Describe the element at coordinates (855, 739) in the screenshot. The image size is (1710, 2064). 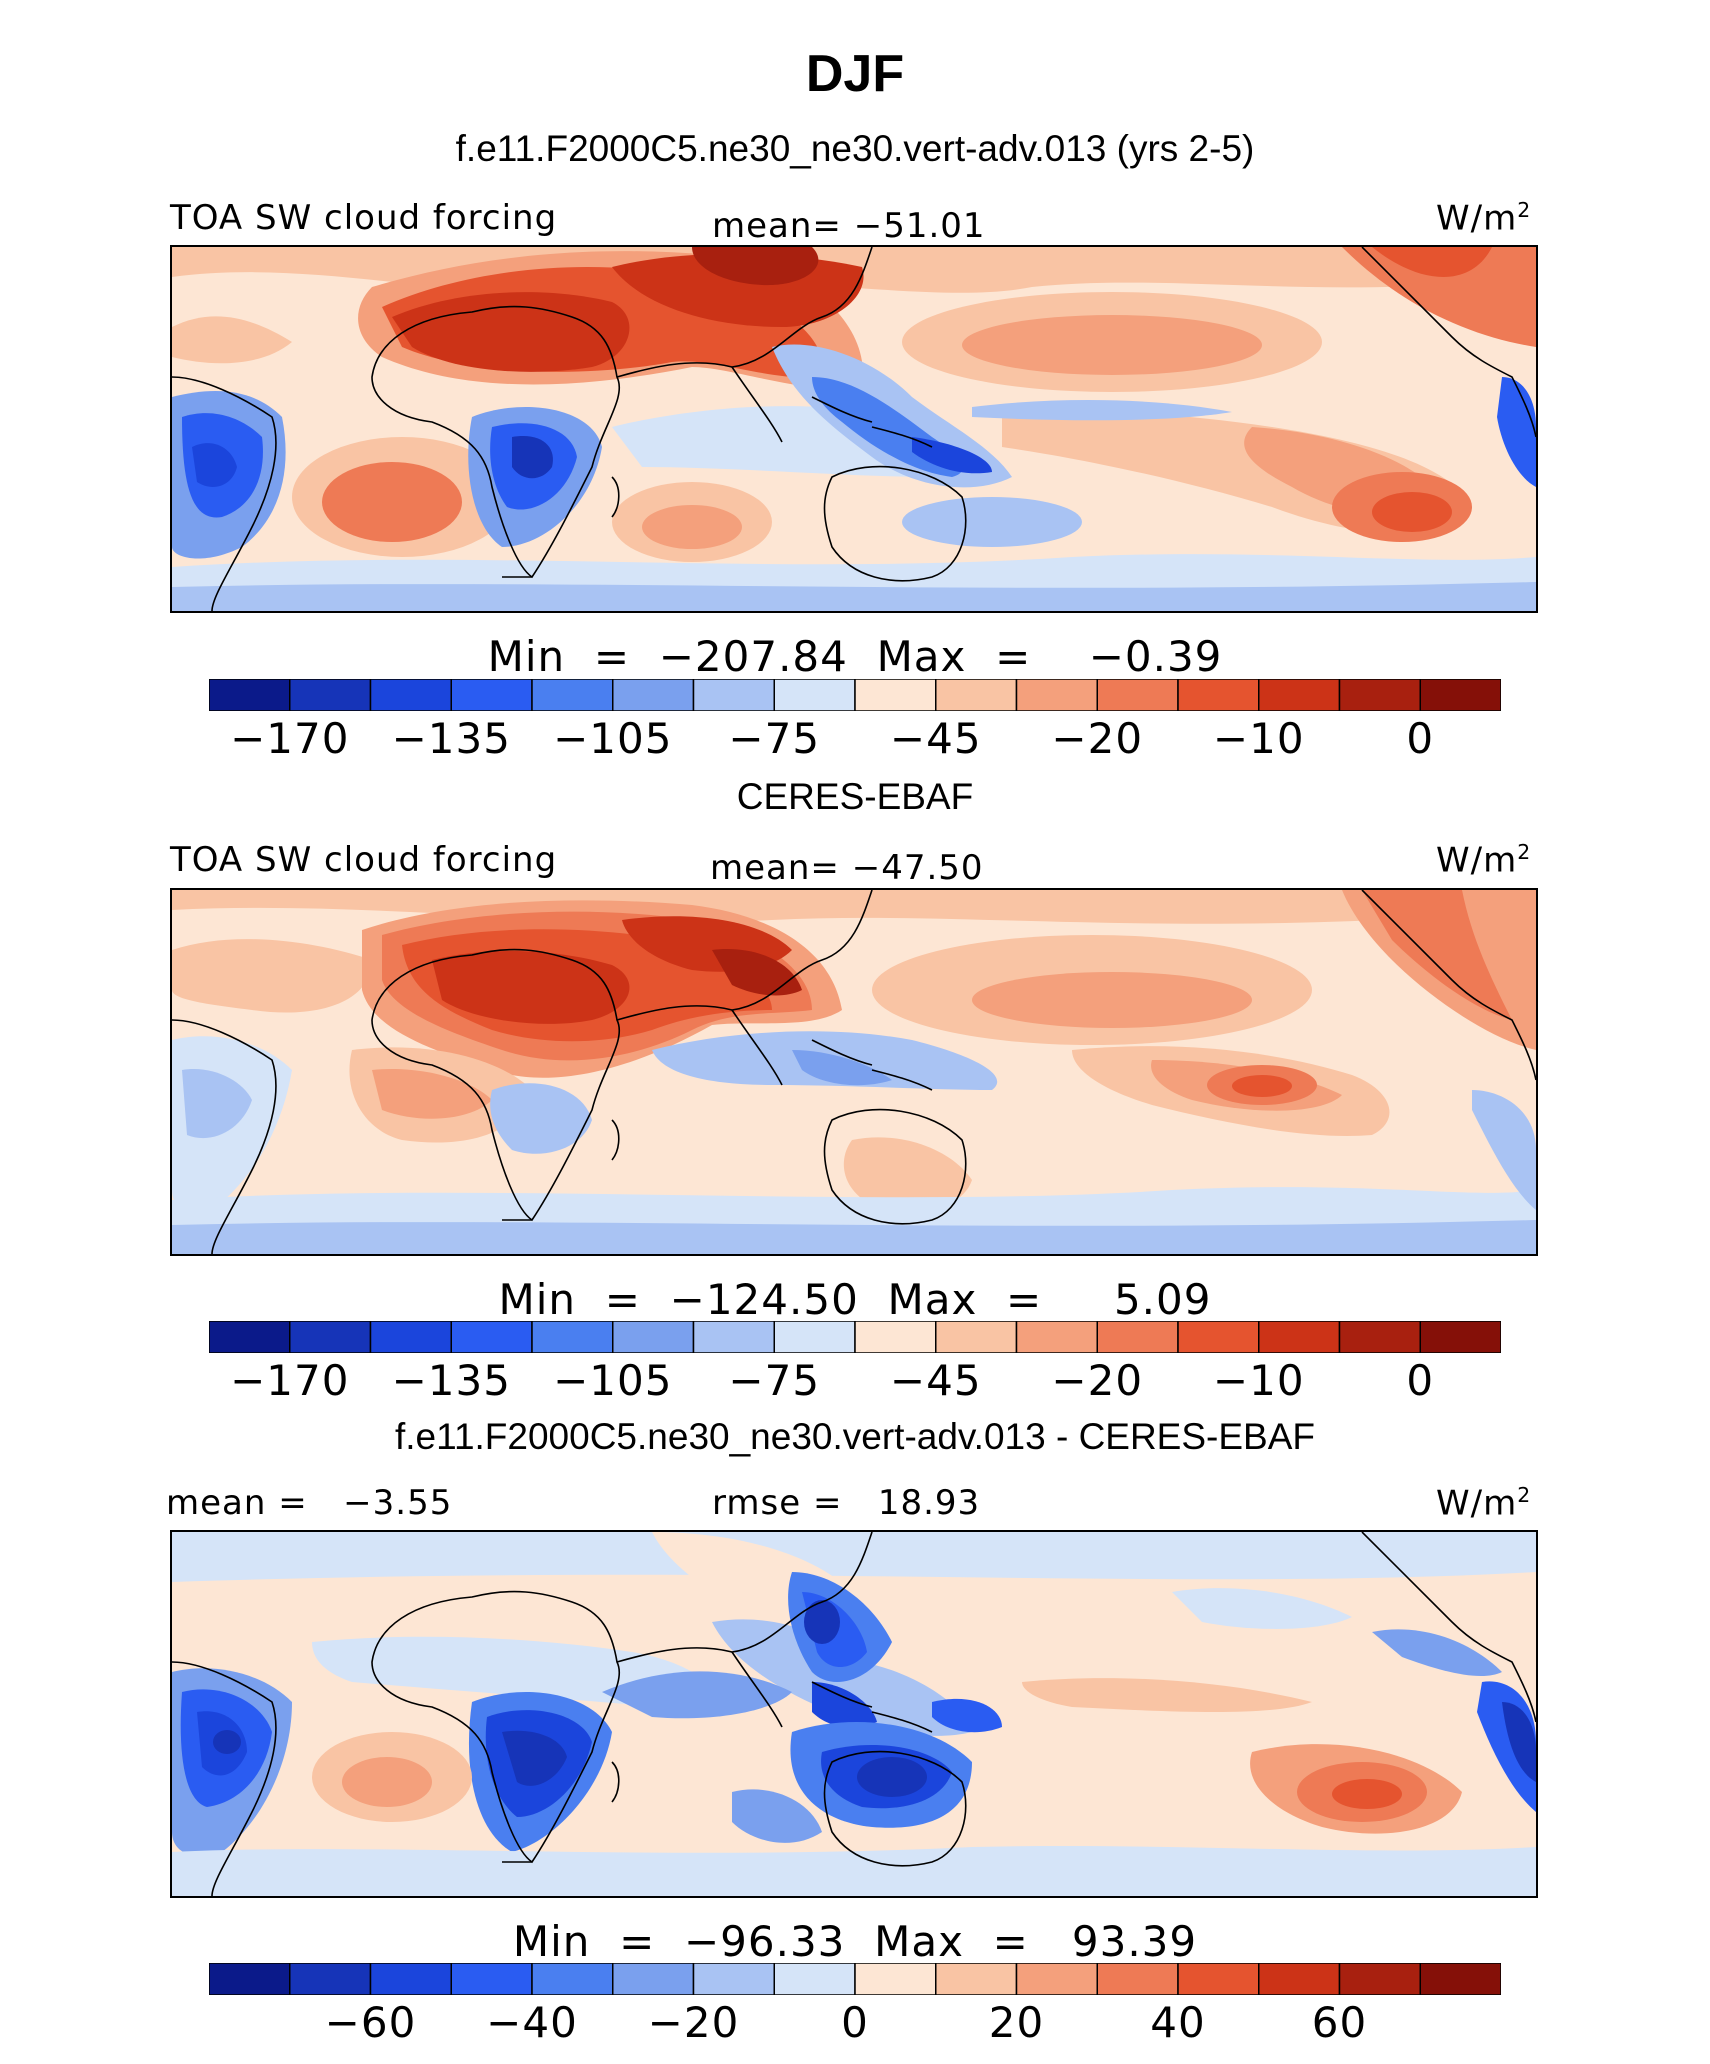
I see `panel-1-colorbar-ticks: −170 −135 −105 −75 −45 −20 −10 0` at that location.